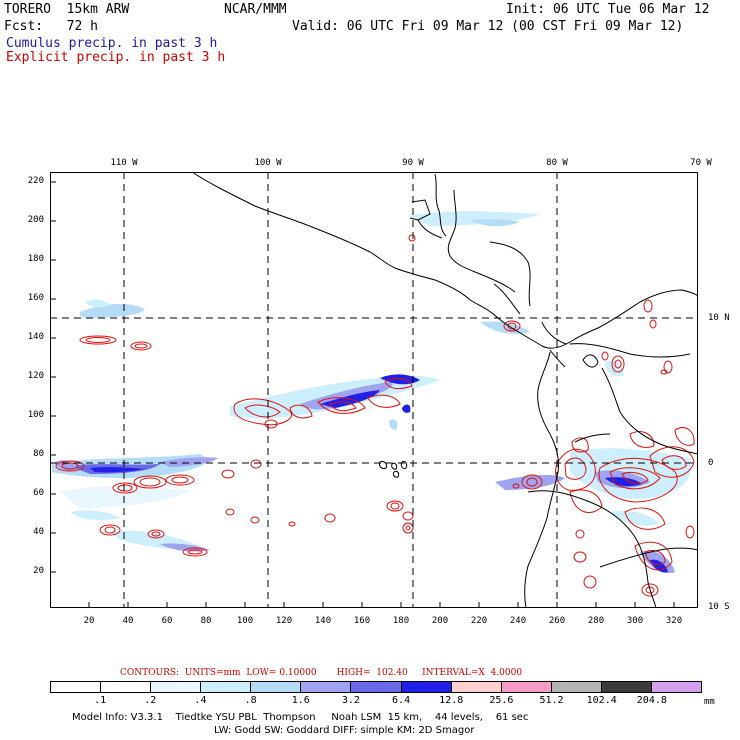  I want to click on x-tick-140: 140, so click(323, 621).